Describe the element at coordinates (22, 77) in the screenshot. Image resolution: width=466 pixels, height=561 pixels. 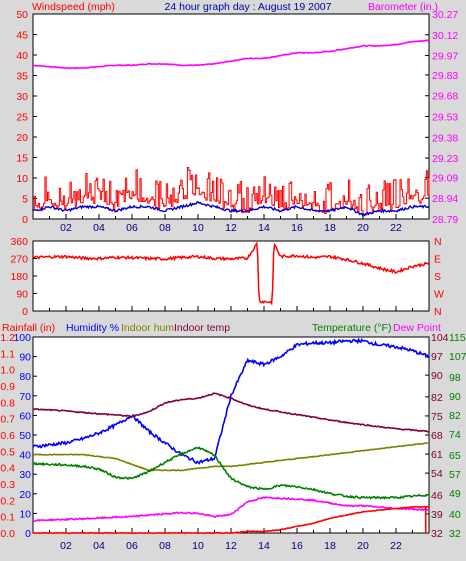
I see `wind-tick-label: 35` at that location.